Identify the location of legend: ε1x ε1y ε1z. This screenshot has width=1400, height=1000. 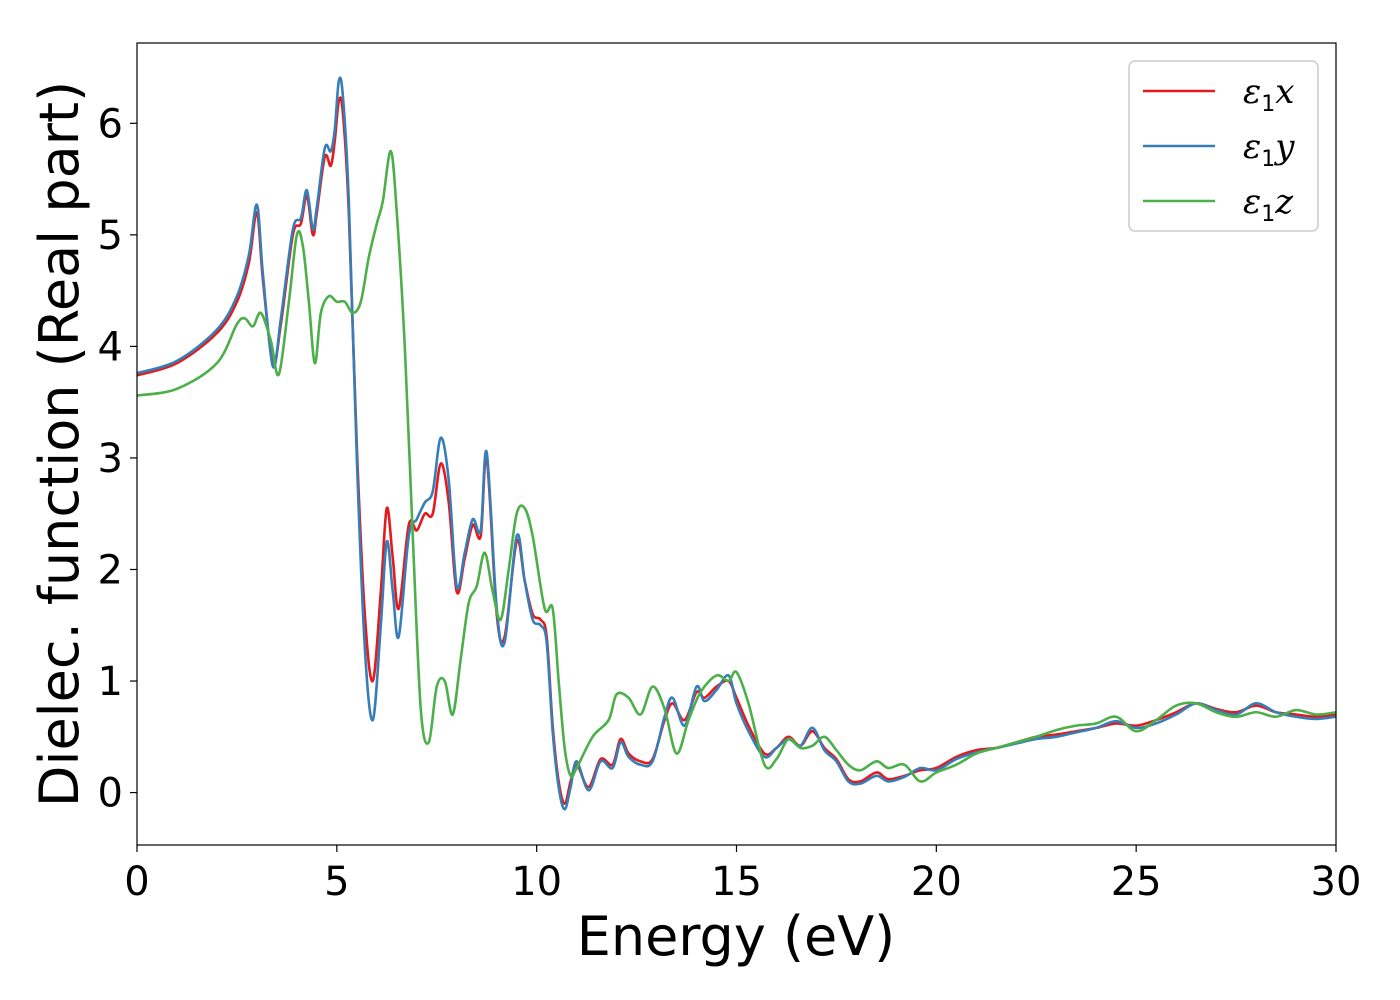
(1223, 146).